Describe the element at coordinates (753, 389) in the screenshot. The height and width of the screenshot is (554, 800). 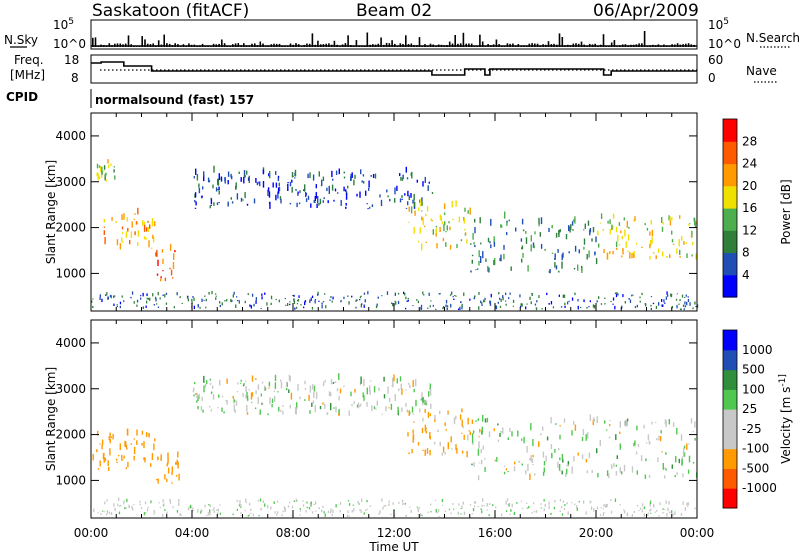
I see `velocity-colorbar-tick: 100` at that location.